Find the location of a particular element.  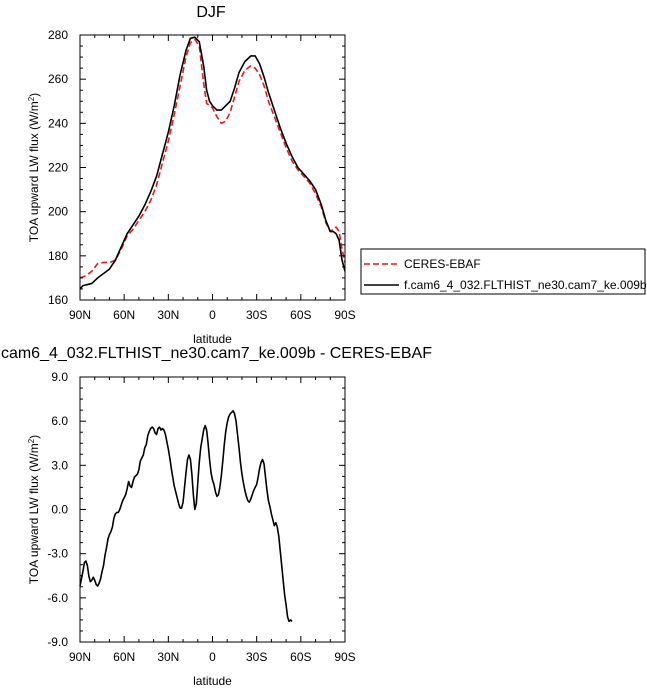

bottom-y-tick-label: 9.0 is located at coordinates (59, 377).